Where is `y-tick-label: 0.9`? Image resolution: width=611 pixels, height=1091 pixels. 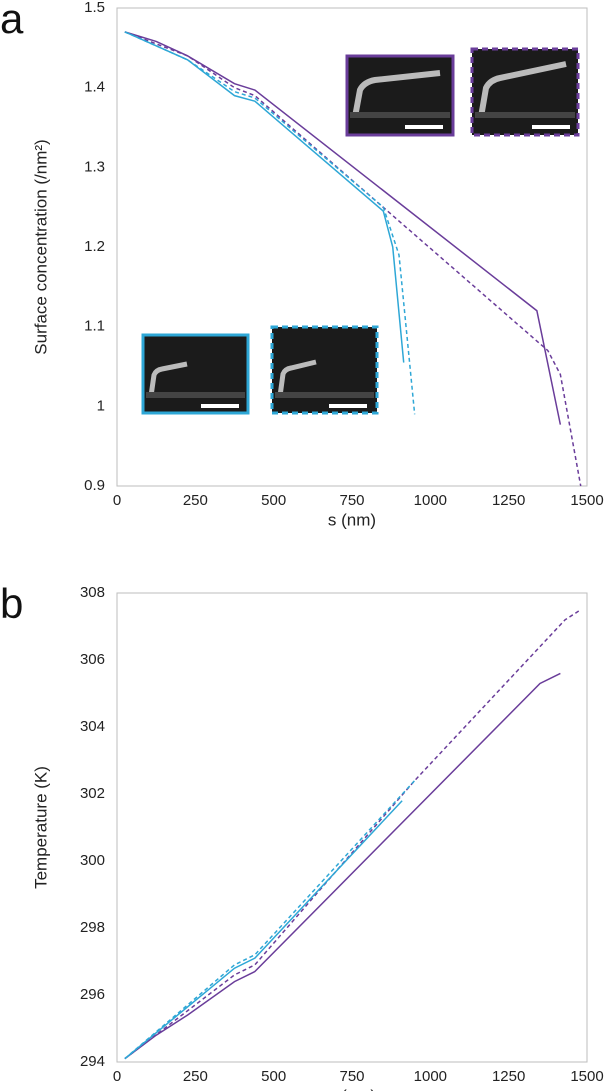
y-tick-label: 0.9 is located at coordinates (94, 485).